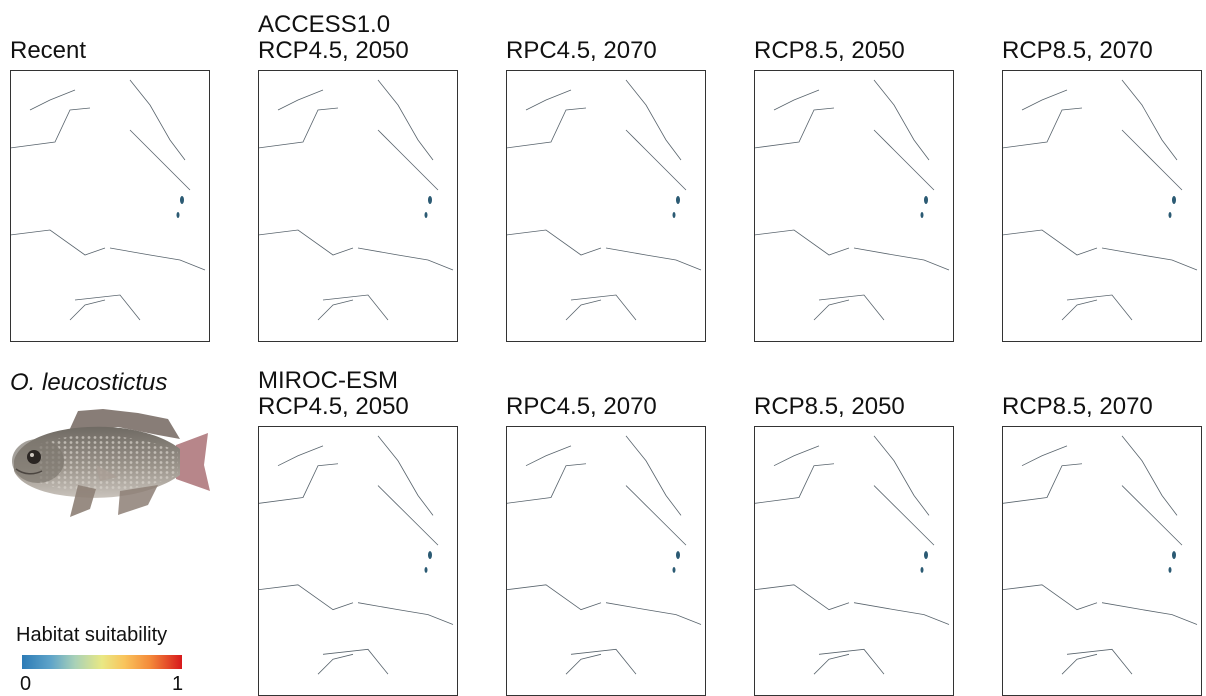 This screenshot has width=1206, height=696. What do you see at coordinates (1077, 50) in the screenshot?
I see `label-row1-panel4: RCP8.5, 2070` at bounding box center [1077, 50].